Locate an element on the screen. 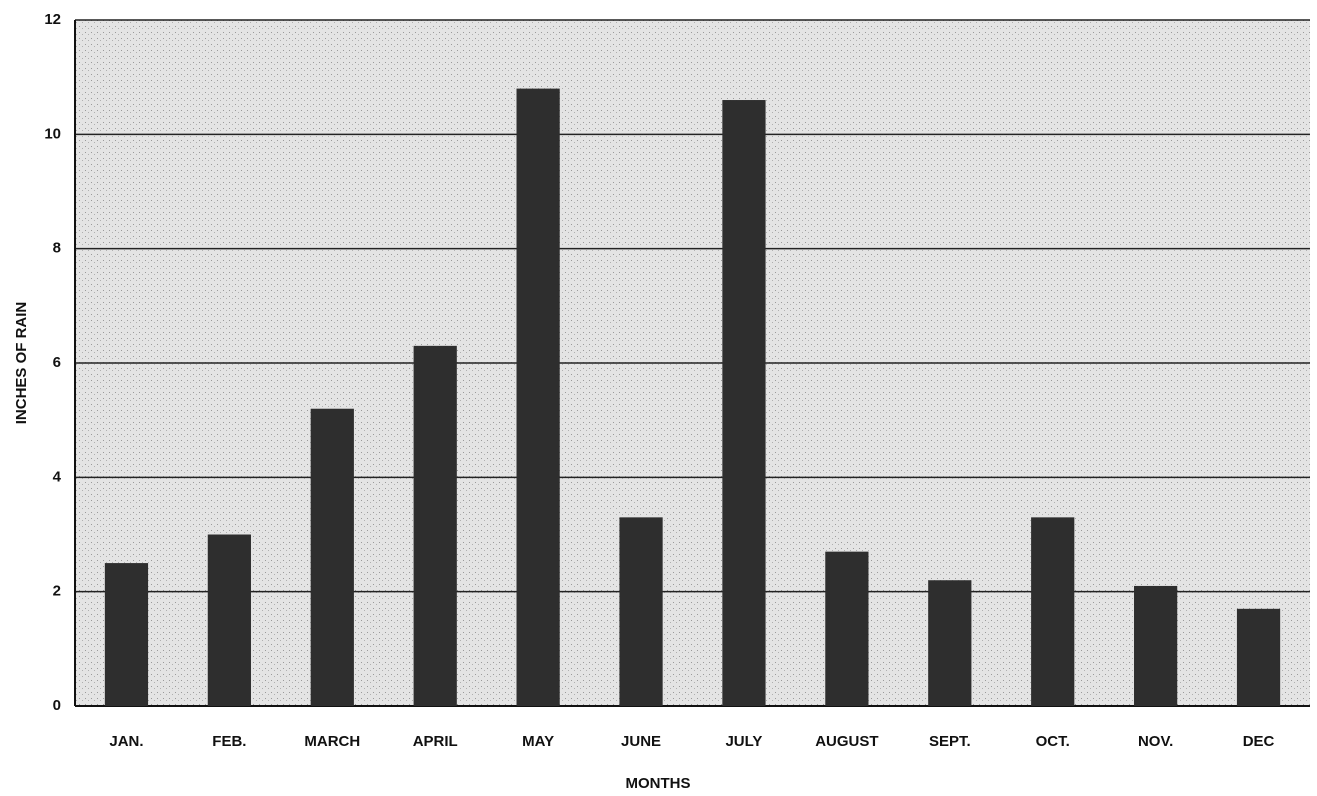  x-tick-label: FEB. is located at coordinates (229, 741).